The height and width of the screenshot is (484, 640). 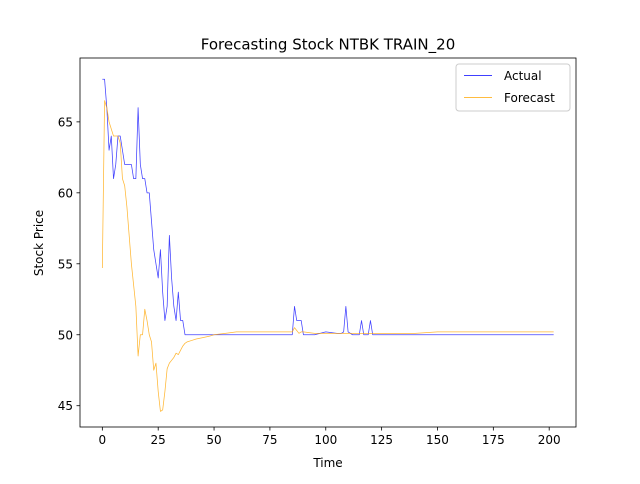 What do you see at coordinates (65, 193) in the screenshot?
I see `y-tick-label: 60` at bounding box center [65, 193].